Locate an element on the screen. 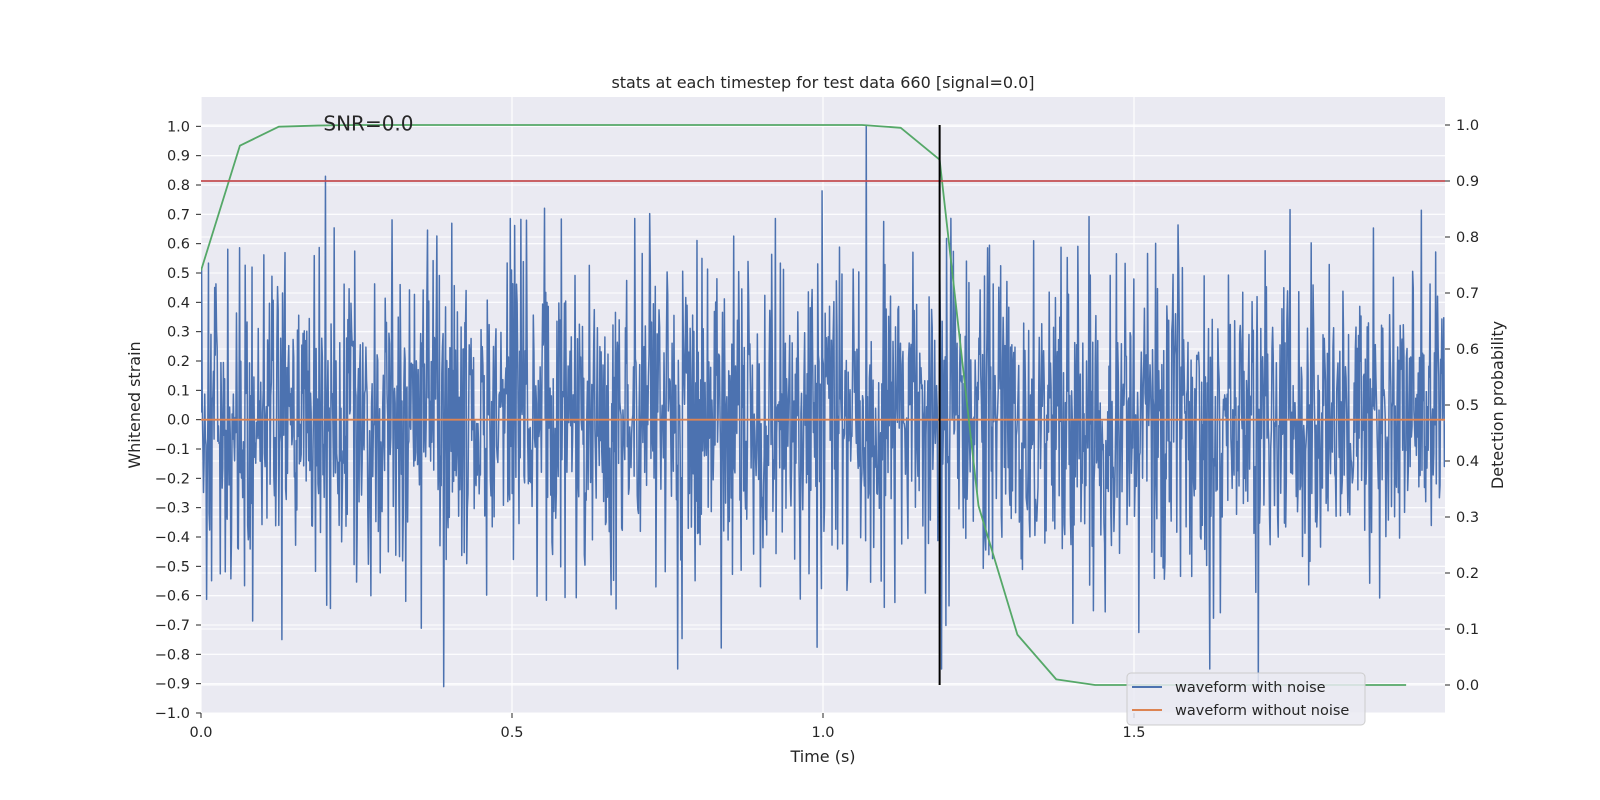 This screenshot has height=800, width=1600. y-left-tick-label: −0.7 is located at coordinates (172, 626).